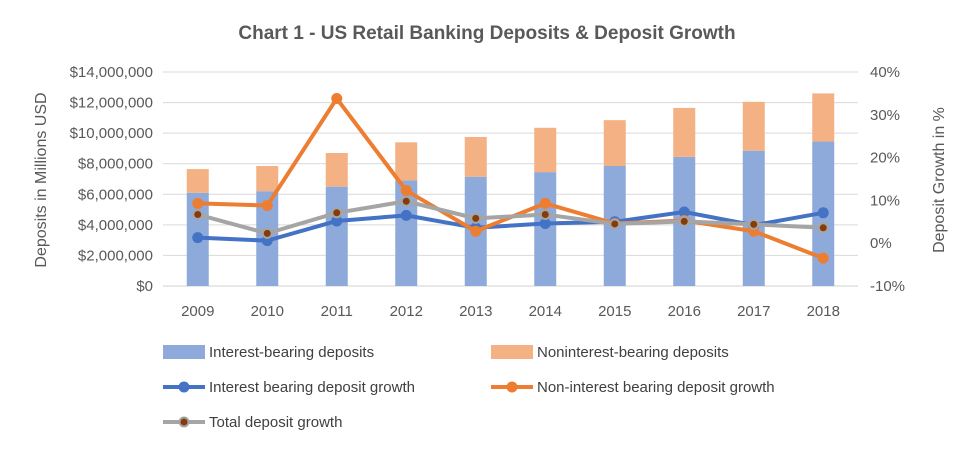 The height and width of the screenshot is (449, 974). Describe the element at coordinates (115, 194) in the screenshot. I see `y-left-tick-label: $6,000,000` at that location.